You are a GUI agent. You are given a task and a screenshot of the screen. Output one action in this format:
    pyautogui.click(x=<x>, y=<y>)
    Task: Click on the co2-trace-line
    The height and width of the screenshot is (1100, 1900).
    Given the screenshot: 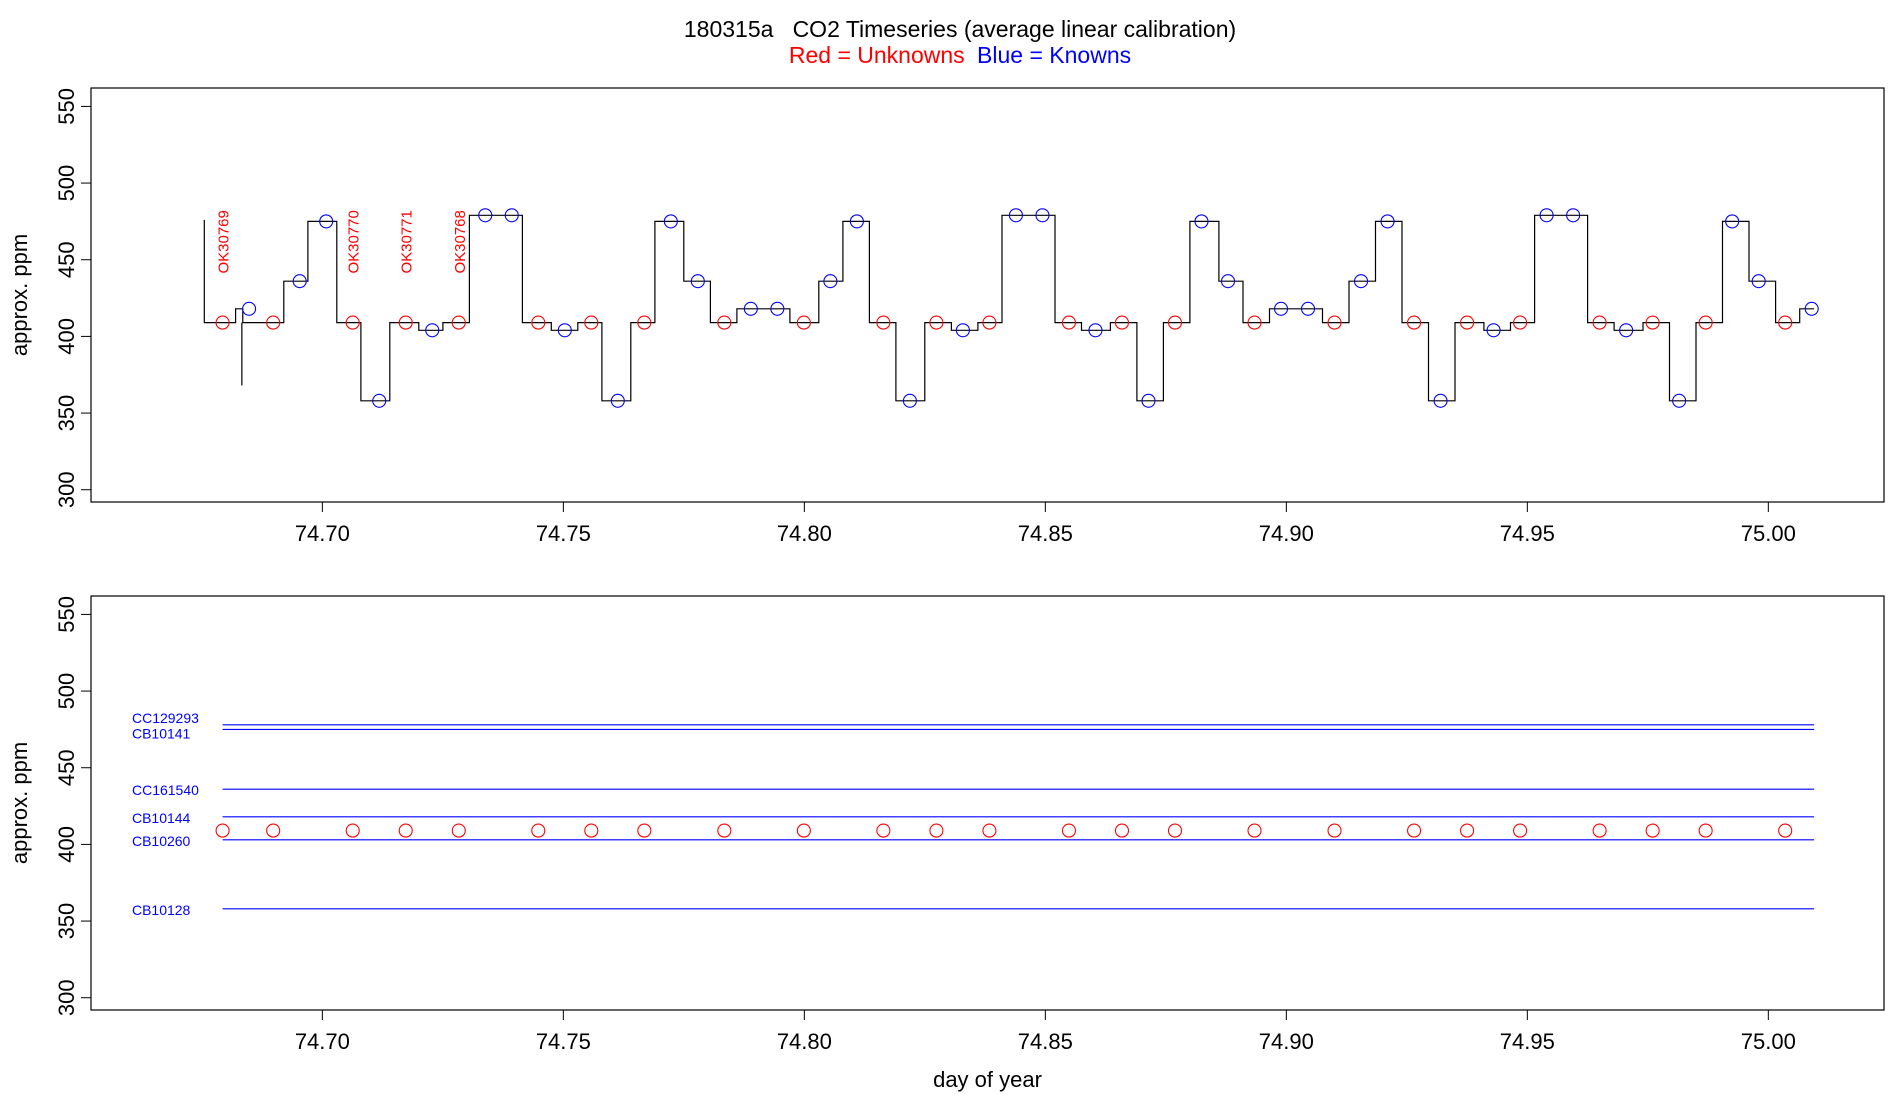 What is the action you would take?
    pyautogui.click(x=1009, y=308)
    